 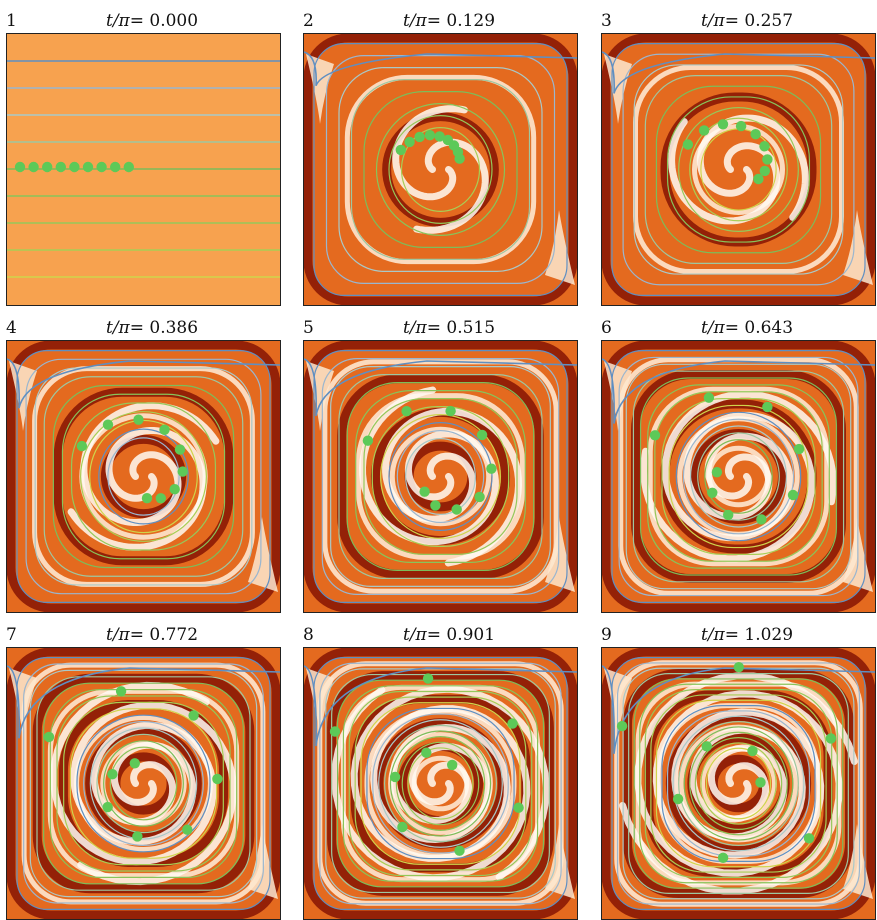 I want to click on corner-wedge, so click(x=320, y=396).